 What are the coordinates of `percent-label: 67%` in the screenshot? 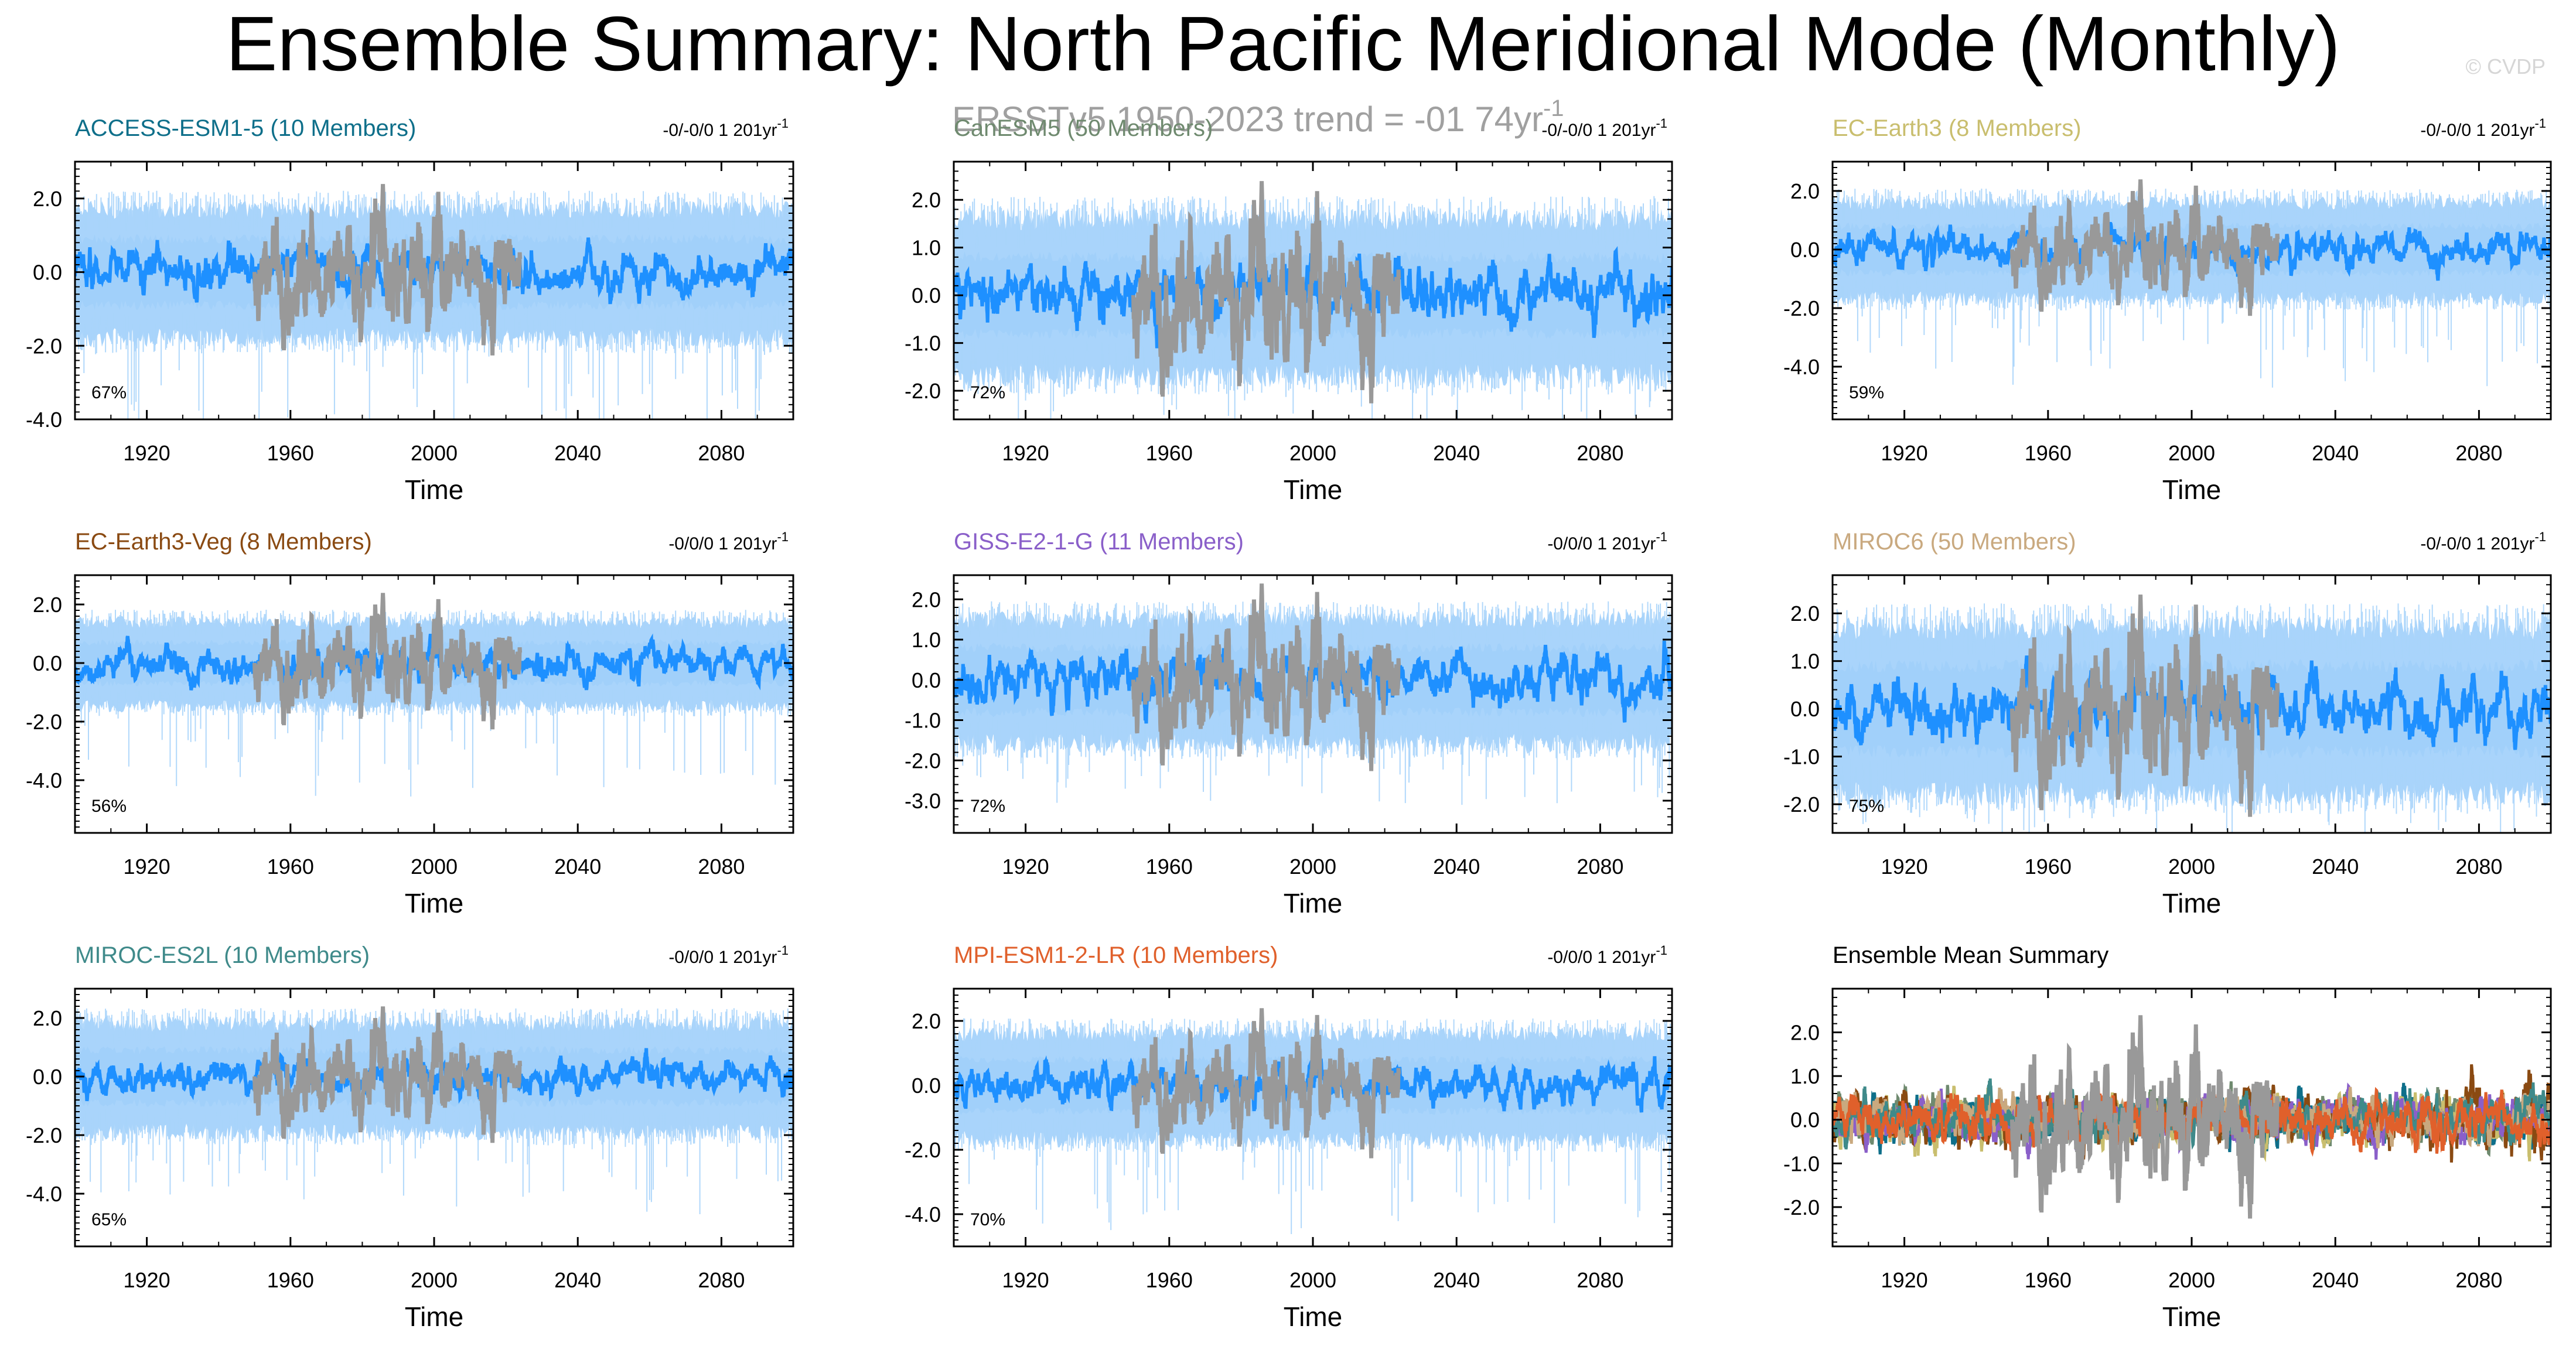 It's located at (109, 392).